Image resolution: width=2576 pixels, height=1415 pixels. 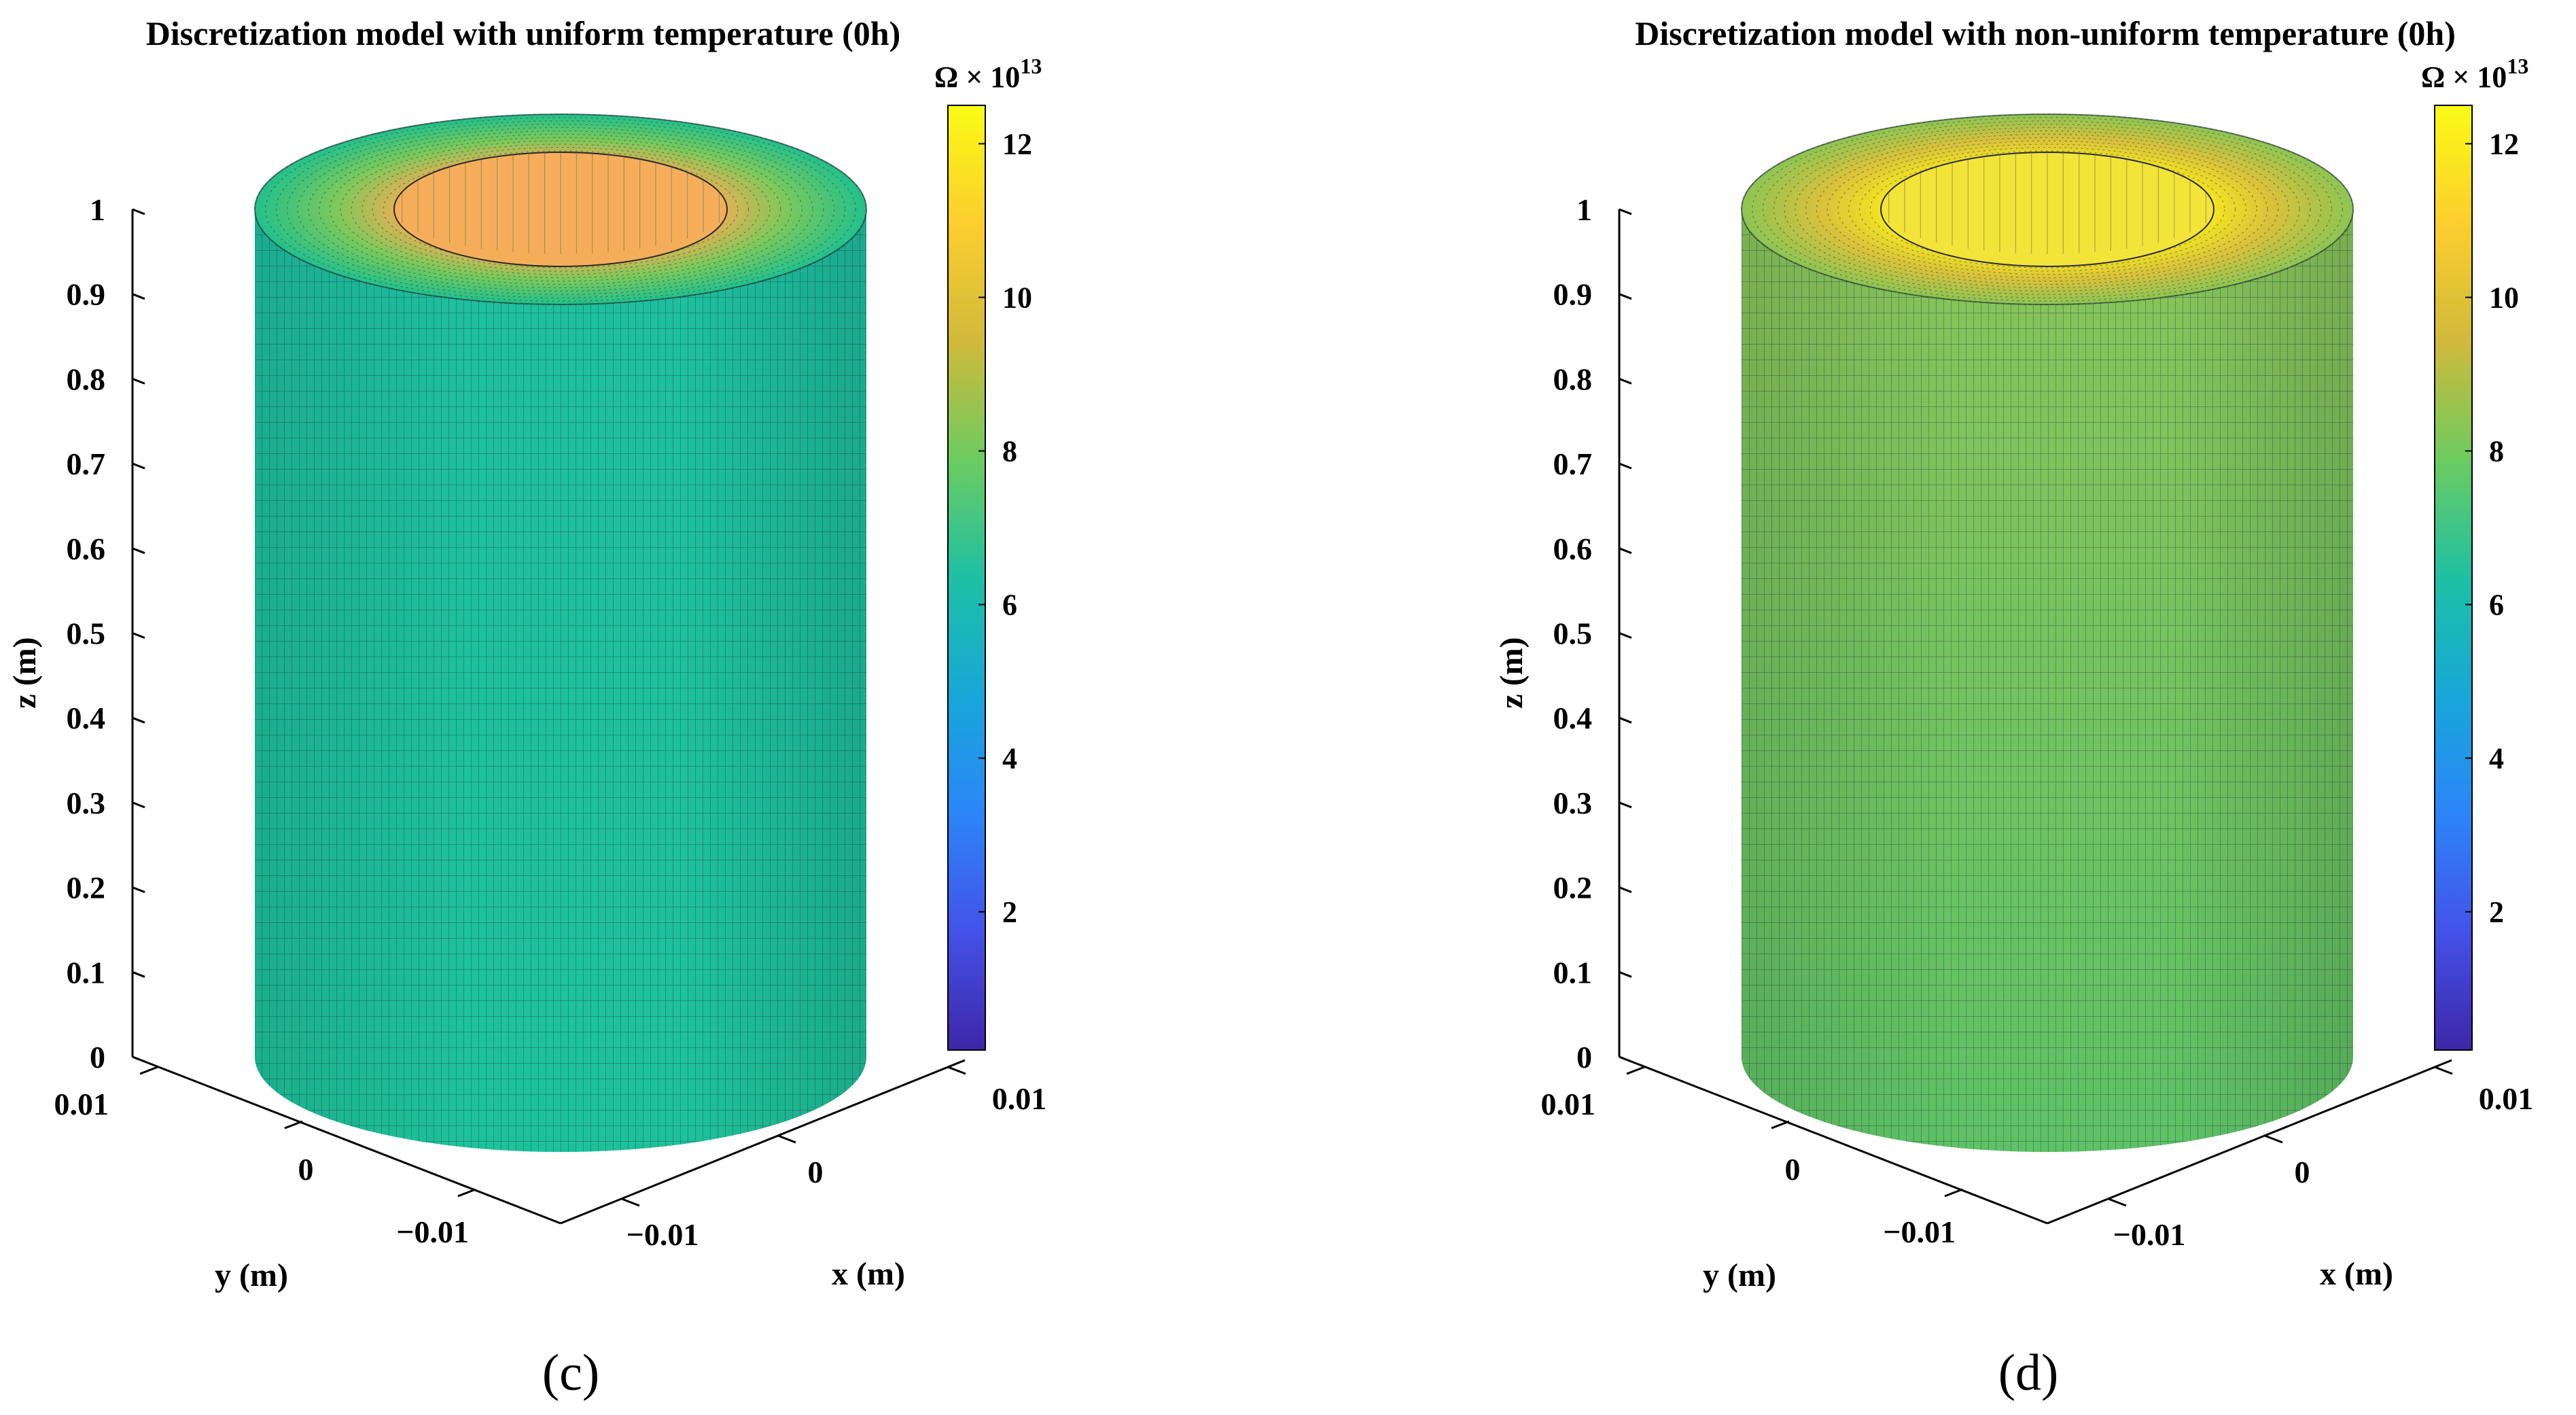 I want to click on y-tick-label: 0, so click(x=306, y=1169).